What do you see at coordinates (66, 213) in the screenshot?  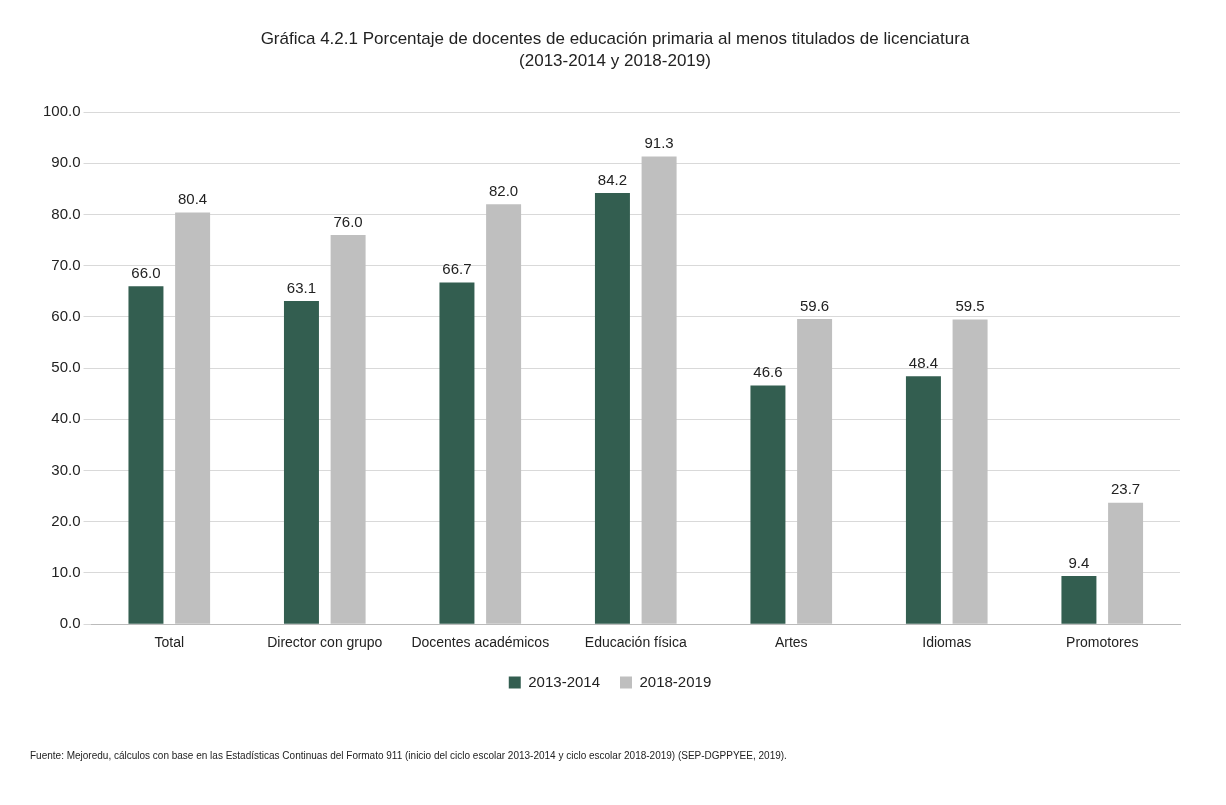 I see `y-tick-label: 80.0` at bounding box center [66, 213].